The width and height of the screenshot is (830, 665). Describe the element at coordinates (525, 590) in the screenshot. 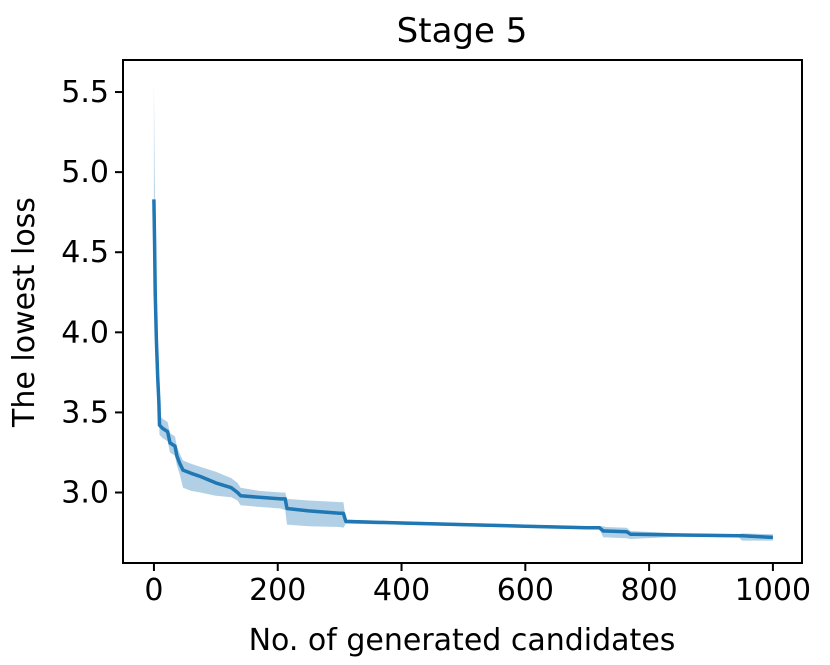

I see `x-tick-label: 600` at that location.